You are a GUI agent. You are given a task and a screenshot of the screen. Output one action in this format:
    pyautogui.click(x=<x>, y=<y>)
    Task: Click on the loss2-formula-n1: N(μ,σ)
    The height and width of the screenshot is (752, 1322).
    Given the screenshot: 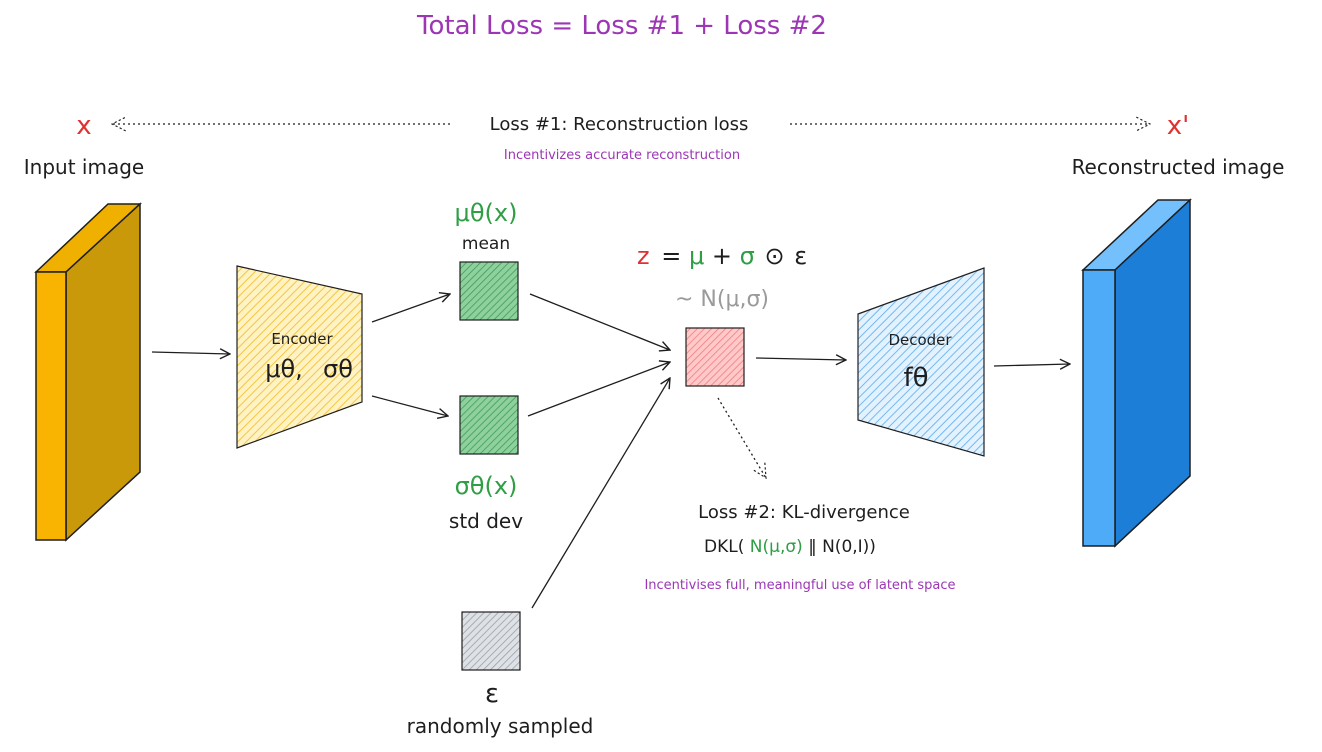 What is the action you would take?
    pyautogui.click(x=776, y=547)
    